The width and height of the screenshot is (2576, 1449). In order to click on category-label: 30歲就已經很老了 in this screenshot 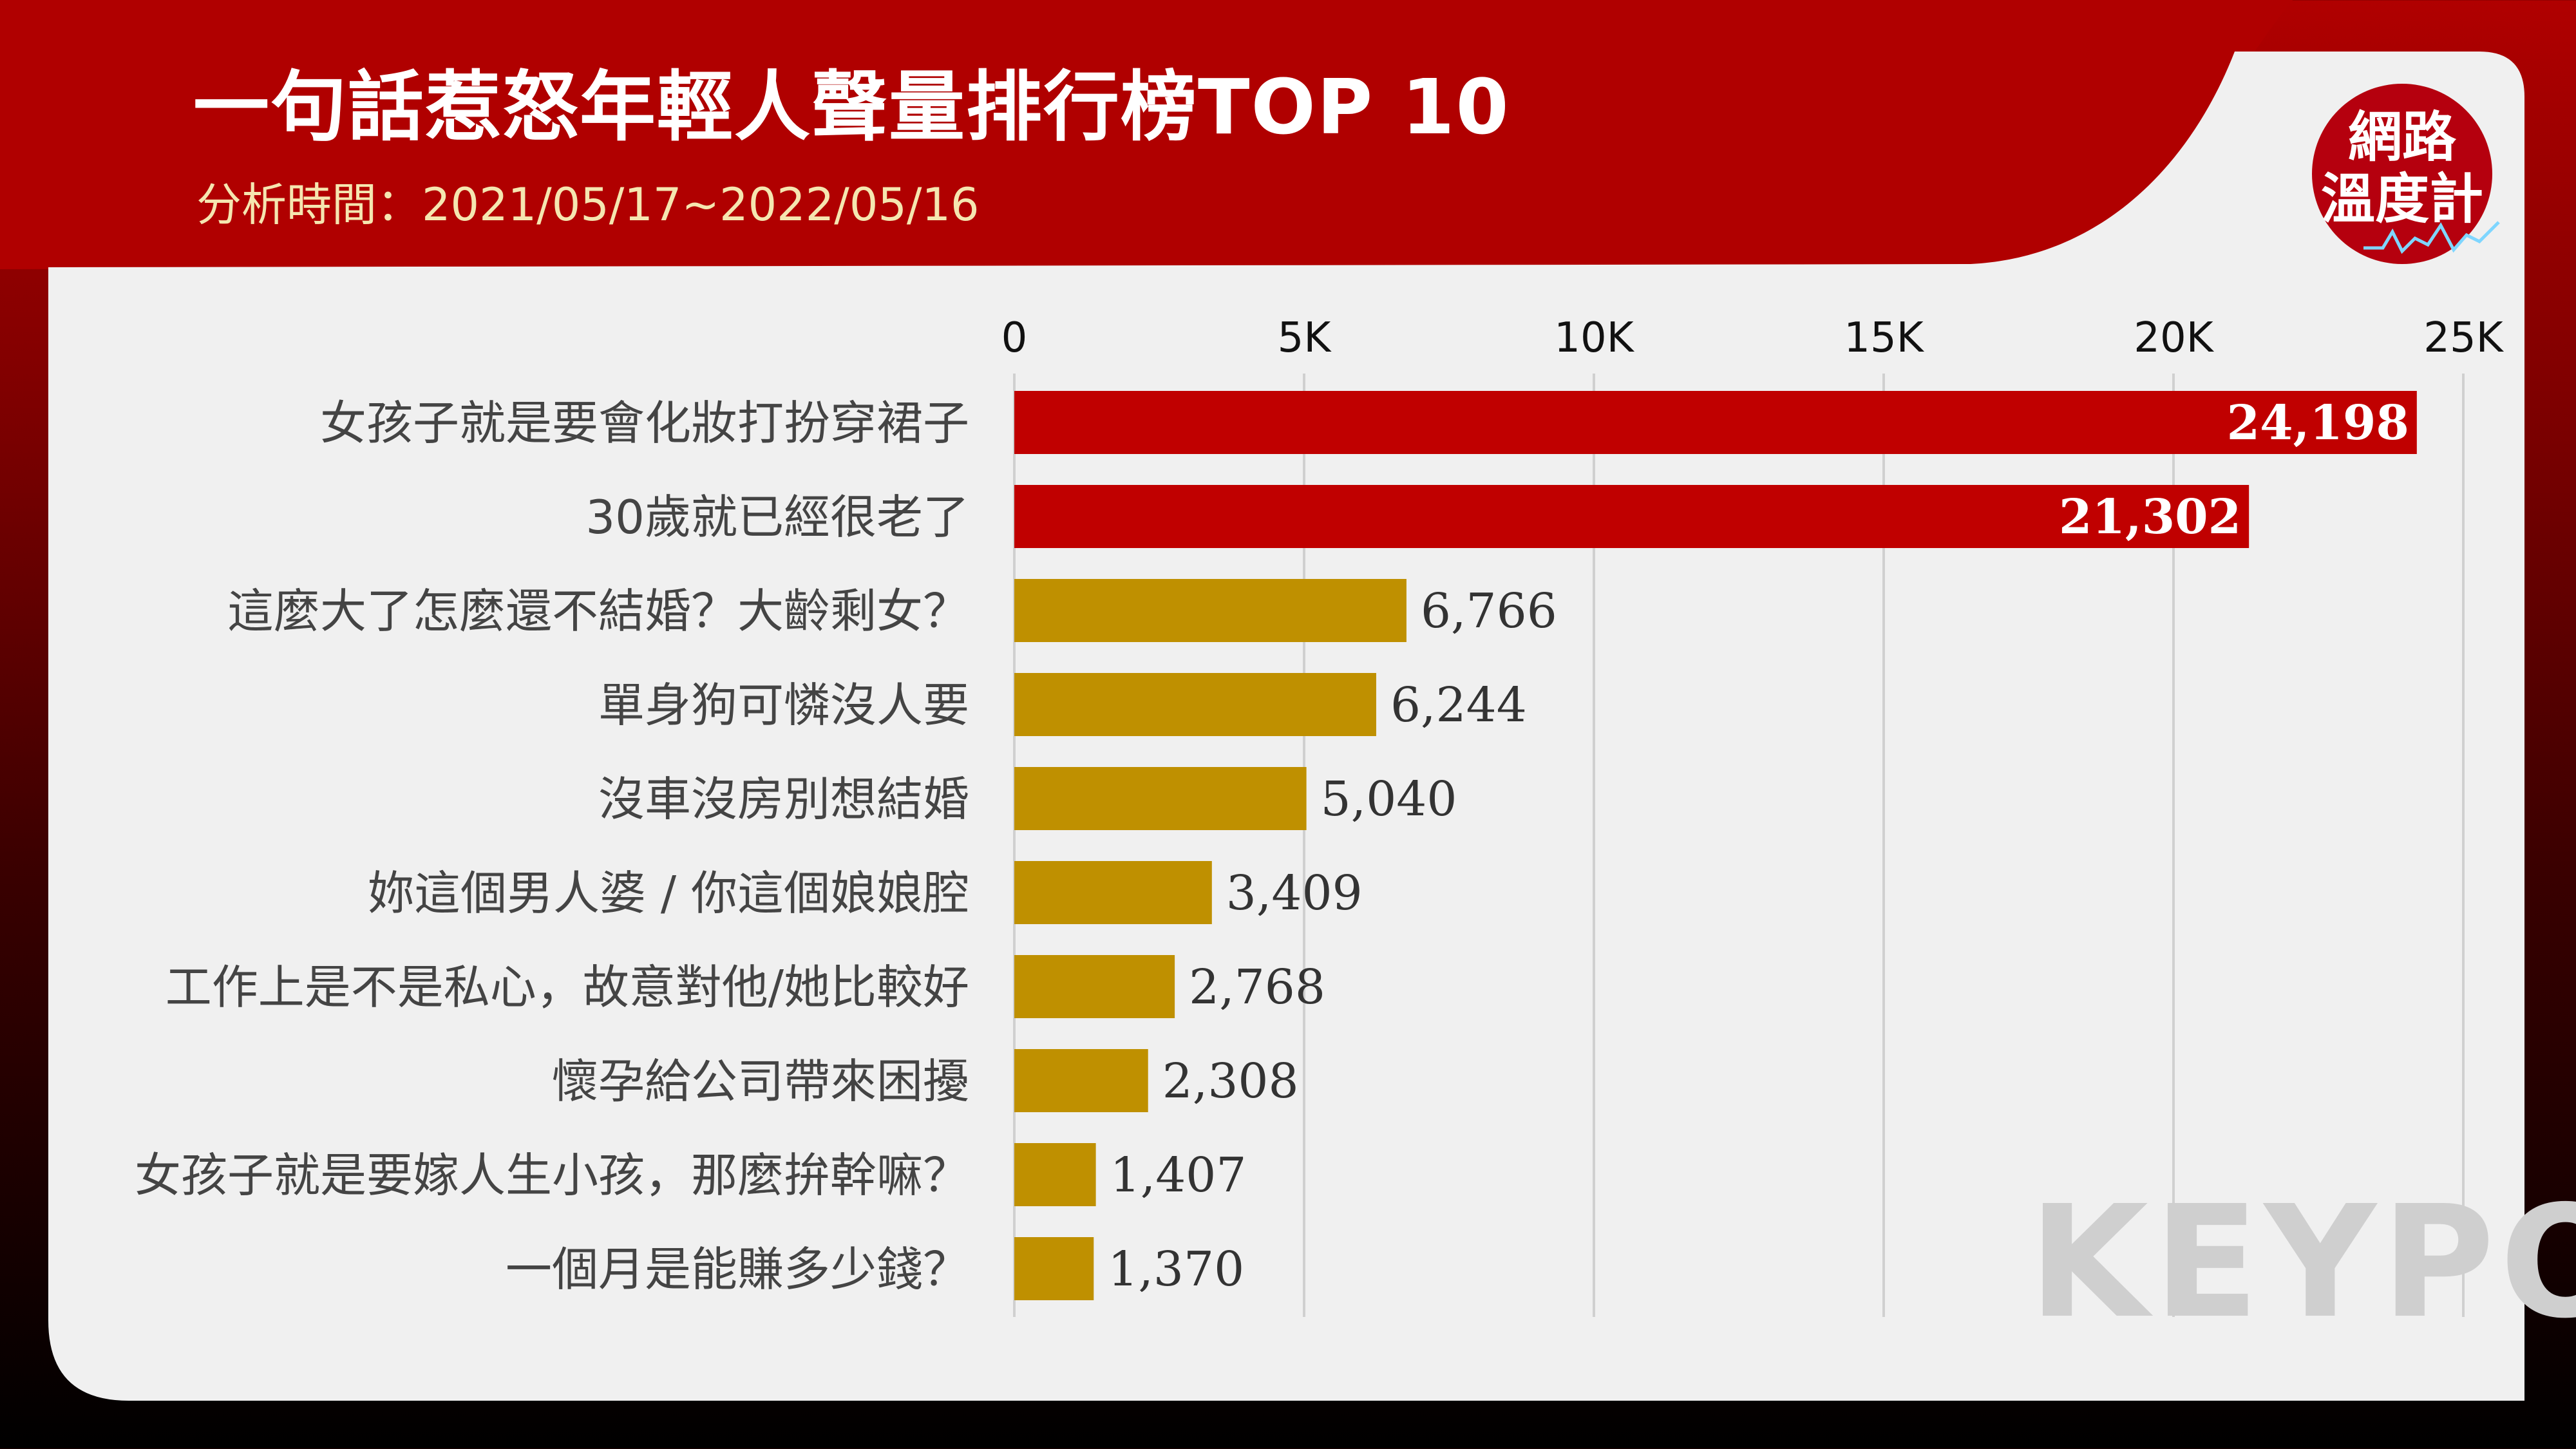, I will do `click(777, 517)`.